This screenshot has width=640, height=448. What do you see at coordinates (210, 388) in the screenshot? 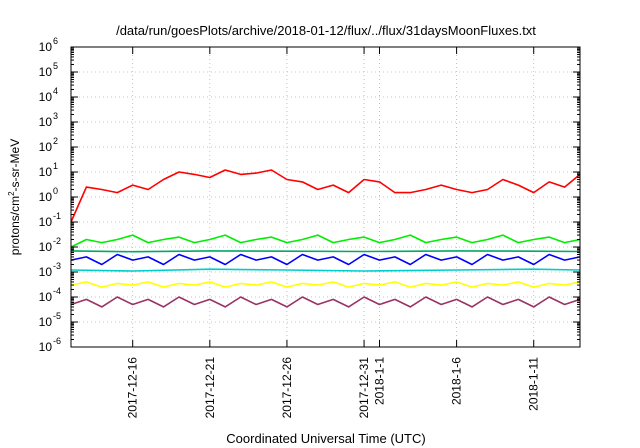
I see `x-tick-label: 2017-12-21` at bounding box center [210, 388].